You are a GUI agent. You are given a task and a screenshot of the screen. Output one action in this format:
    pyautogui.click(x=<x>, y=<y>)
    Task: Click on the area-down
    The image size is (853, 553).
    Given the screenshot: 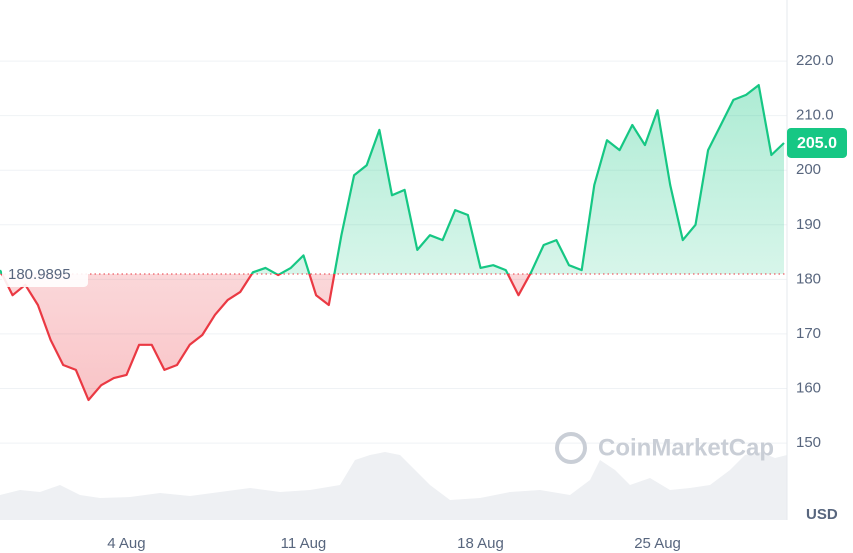 What is the action you would take?
    pyautogui.click(x=266, y=336)
    